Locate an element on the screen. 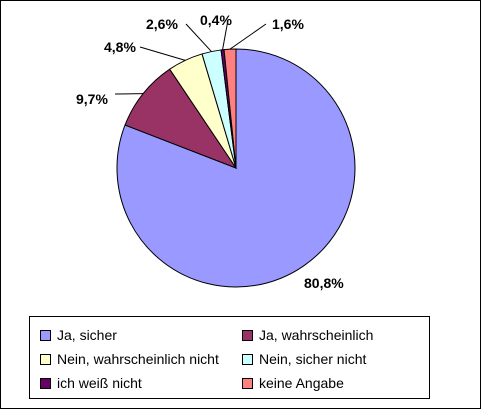 The width and height of the screenshot is (481, 409). legend-swatch-ja-wahrscheinlich is located at coordinates (247, 335).